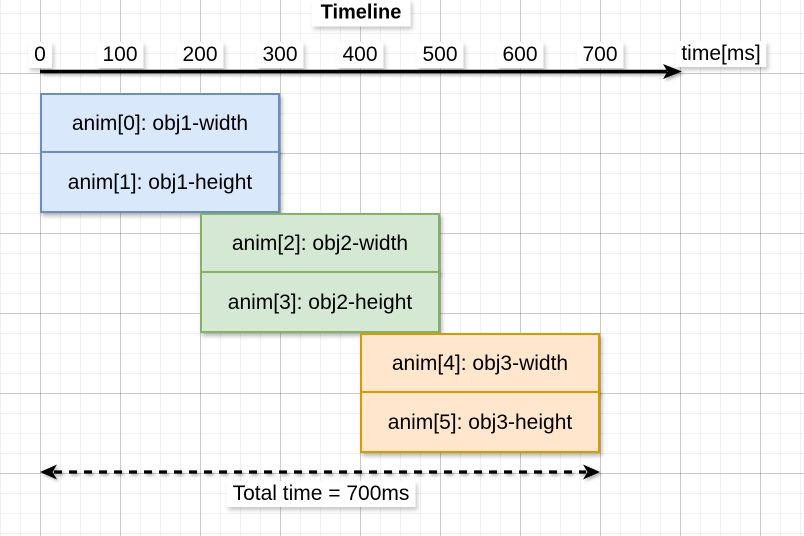 Image resolution: width=804 pixels, height=536 pixels. I want to click on axis-tick-100: 100, so click(120, 55).